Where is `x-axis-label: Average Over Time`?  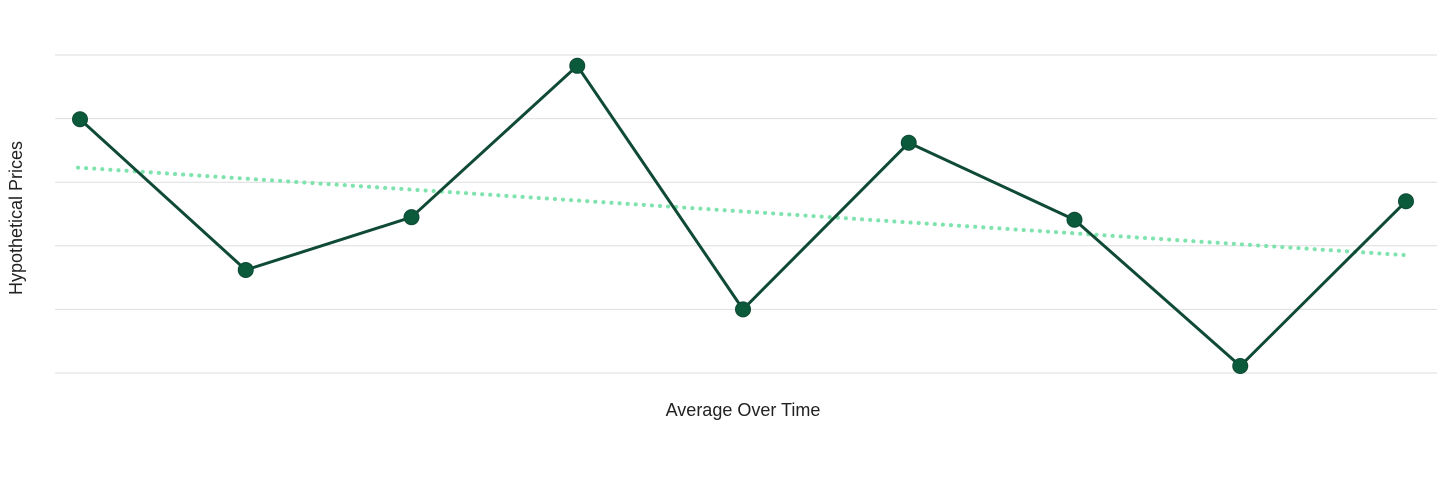 x-axis-label: Average Over Time is located at coordinates (743, 410).